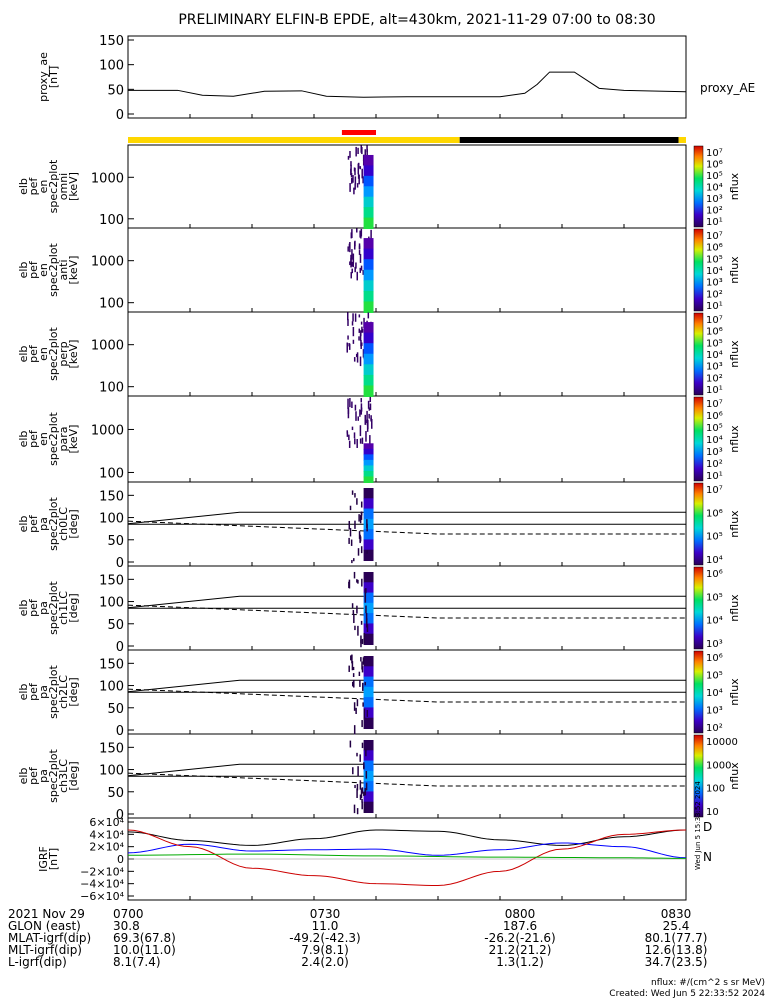 The image size is (775, 1000). What do you see at coordinates (676, 914) in the screenshot?
I see `ephemeris-value: 0830` at bounding box center [676, 914].